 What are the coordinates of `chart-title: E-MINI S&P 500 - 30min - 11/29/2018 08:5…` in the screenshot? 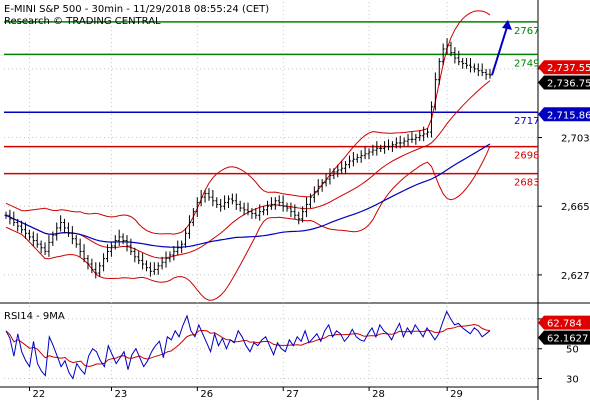 It's located at (136, 9).